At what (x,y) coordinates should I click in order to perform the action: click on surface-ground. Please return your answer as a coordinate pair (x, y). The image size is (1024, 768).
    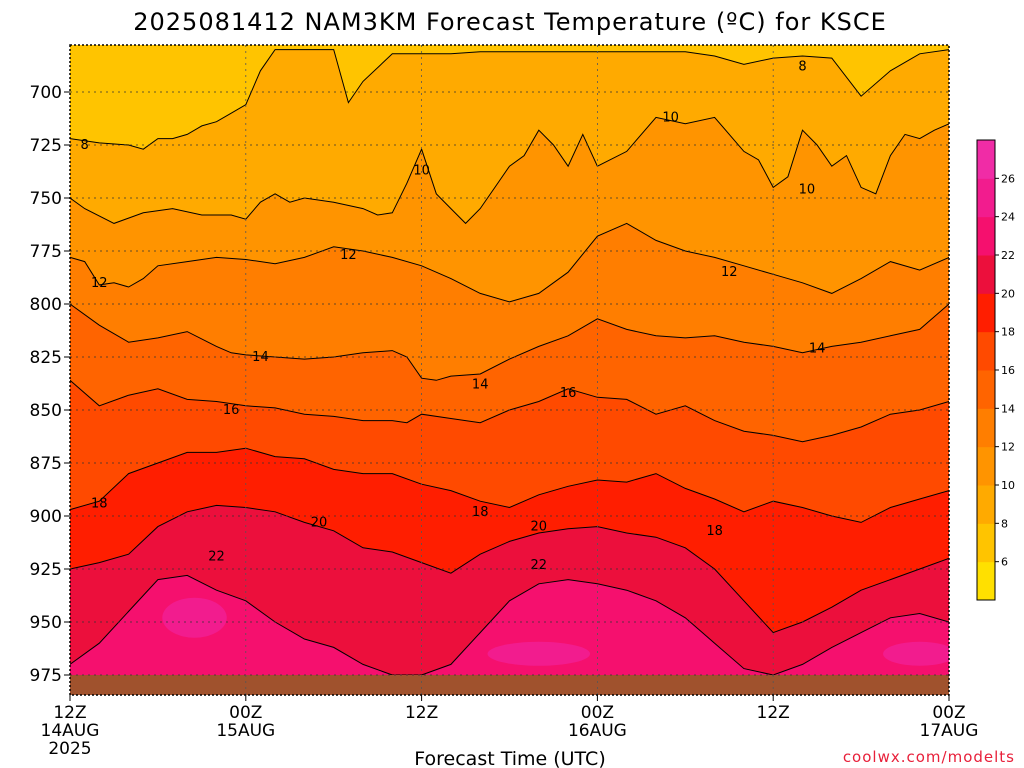
    Looking at the image, I should click on (509, 685).